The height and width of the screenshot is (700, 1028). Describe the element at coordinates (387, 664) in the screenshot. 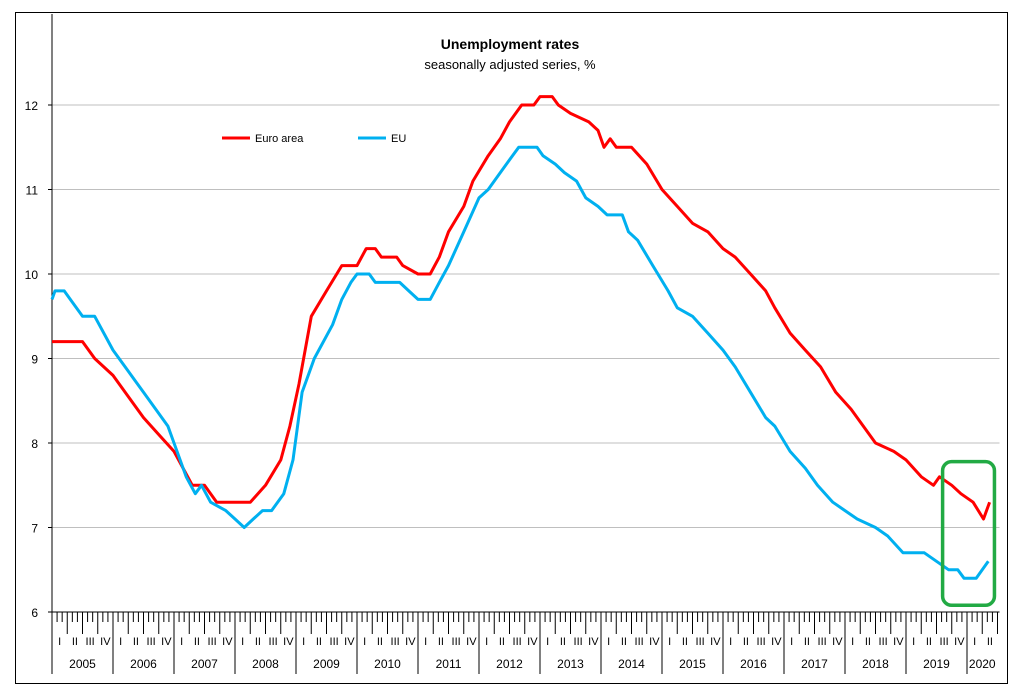

I see `x-year-label: 2010` at that location.